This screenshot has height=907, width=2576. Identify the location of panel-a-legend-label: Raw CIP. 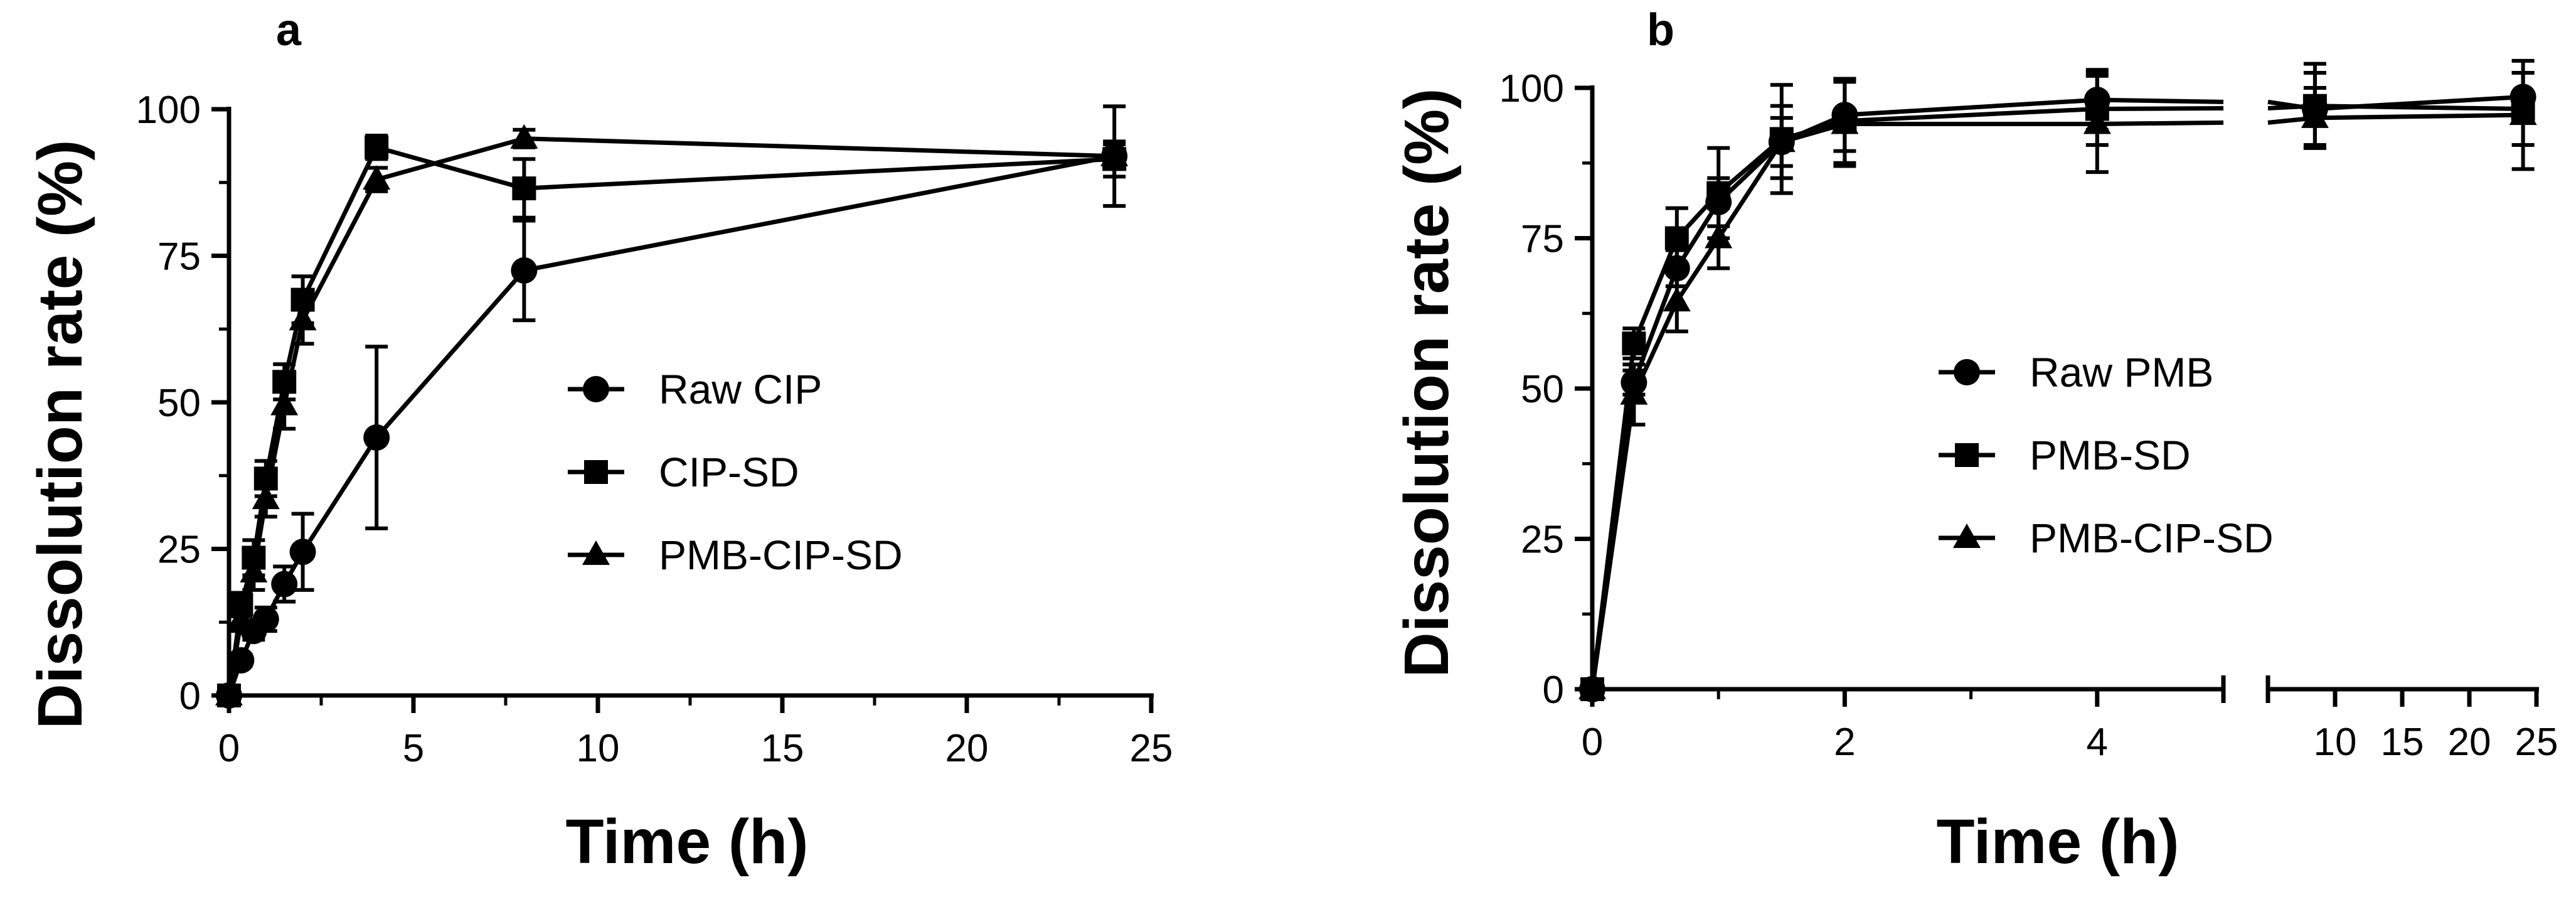
(741, 389).